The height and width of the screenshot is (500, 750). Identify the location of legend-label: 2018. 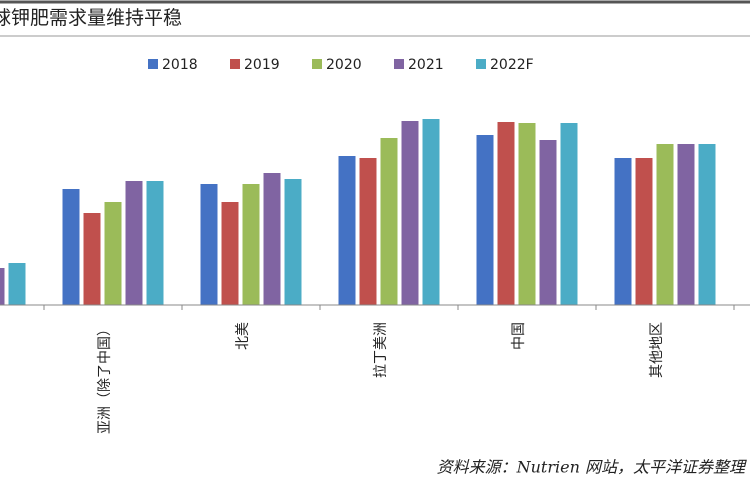
(180, 65).